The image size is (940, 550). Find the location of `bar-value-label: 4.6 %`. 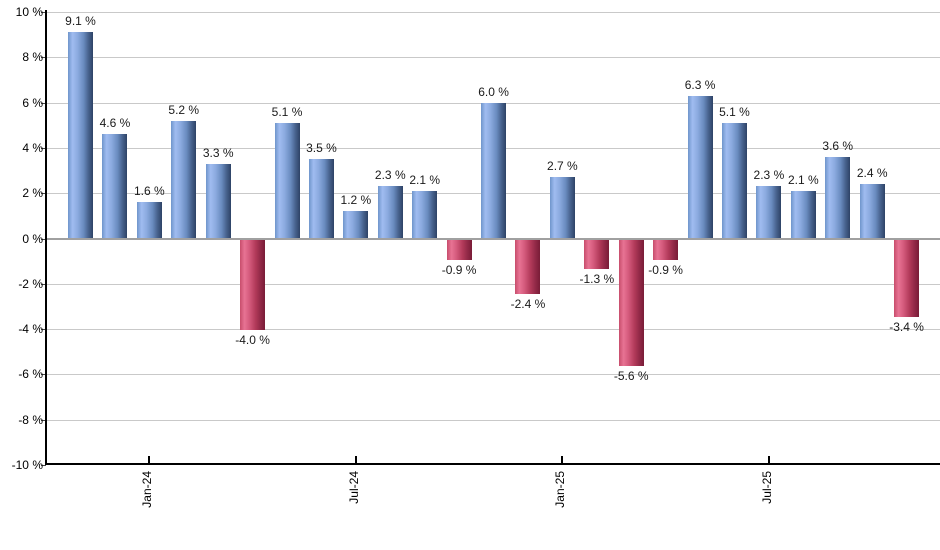

bar-value-label: 4.6 % is located at coordinates (115, 123).